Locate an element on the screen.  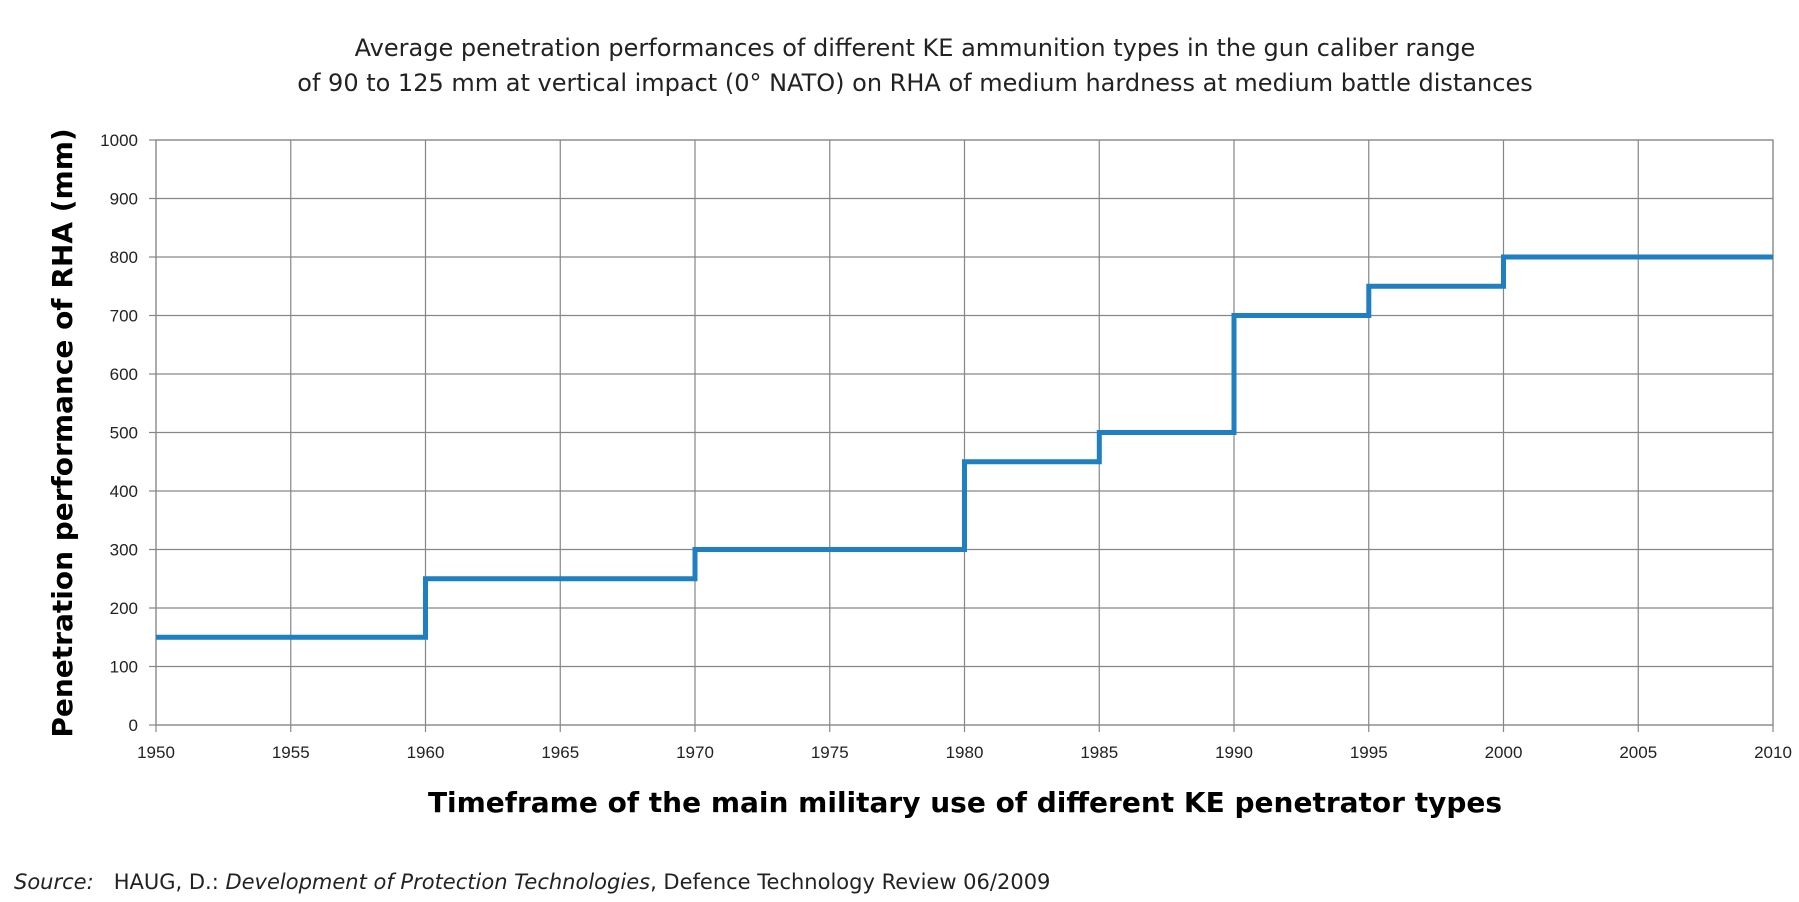
x-tick-label: 2000 is located at coordinates (1504, 752).